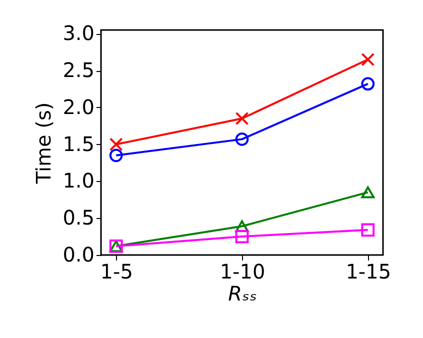 Image resolution: width=423 pixels, height=338 pixels. Describe the element at coordinates (78, 180) in the screenshot. I see `y-tick-label: 1.0` at that location.